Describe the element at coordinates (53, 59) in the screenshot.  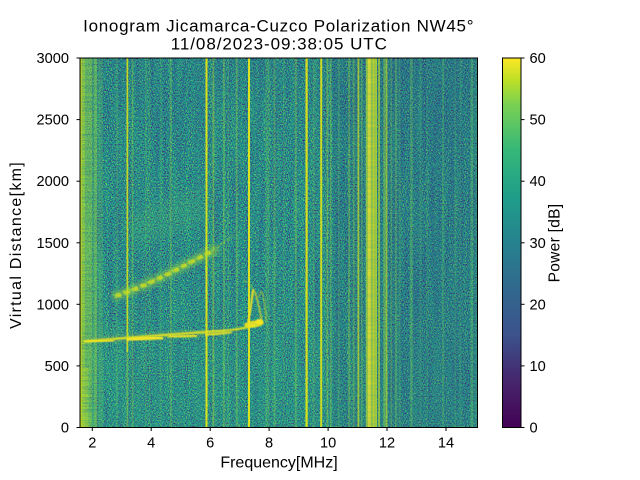
I see `svg-text: 3000` at that location.